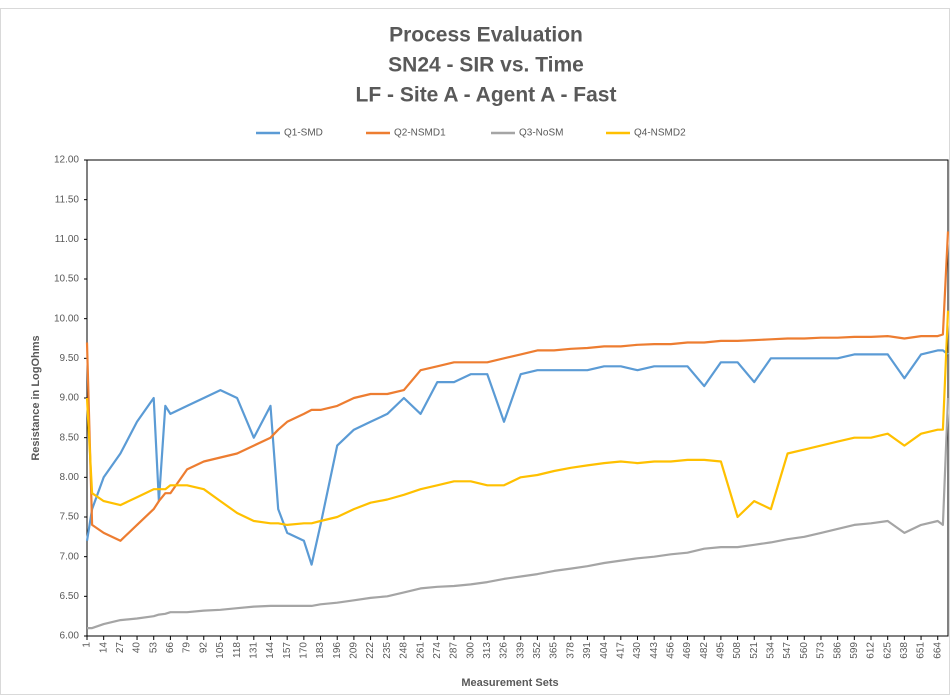 The image size is (951, 696). Describe the element at coordinates (486, 35) in the screenshot. I see `chart-title: Process Evaluation` at that location.